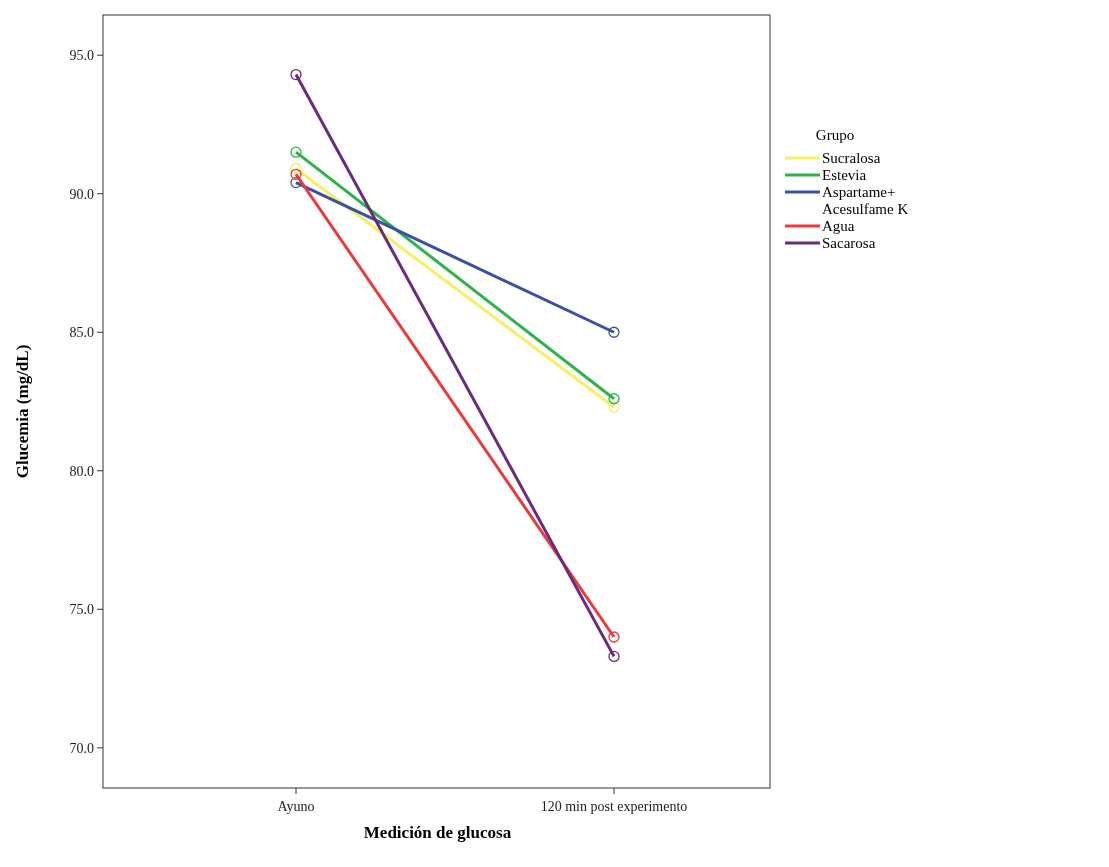 The image size is (1109, 867). I want to click on y-tick-label: 95.0, so click(81, 56).